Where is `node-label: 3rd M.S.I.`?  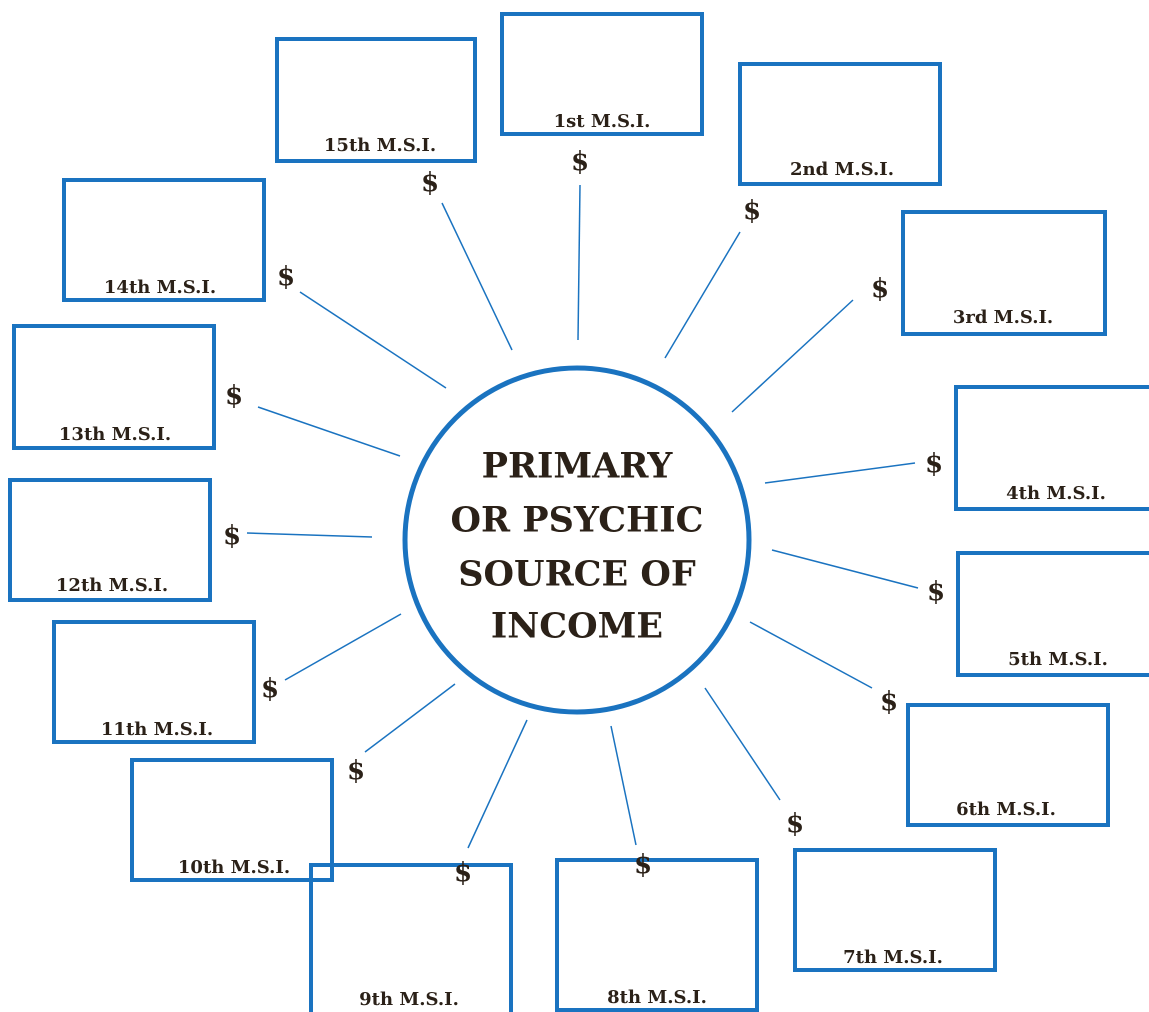
node-label: 3rd M.S.I. is located at coordinates (1003, 317).